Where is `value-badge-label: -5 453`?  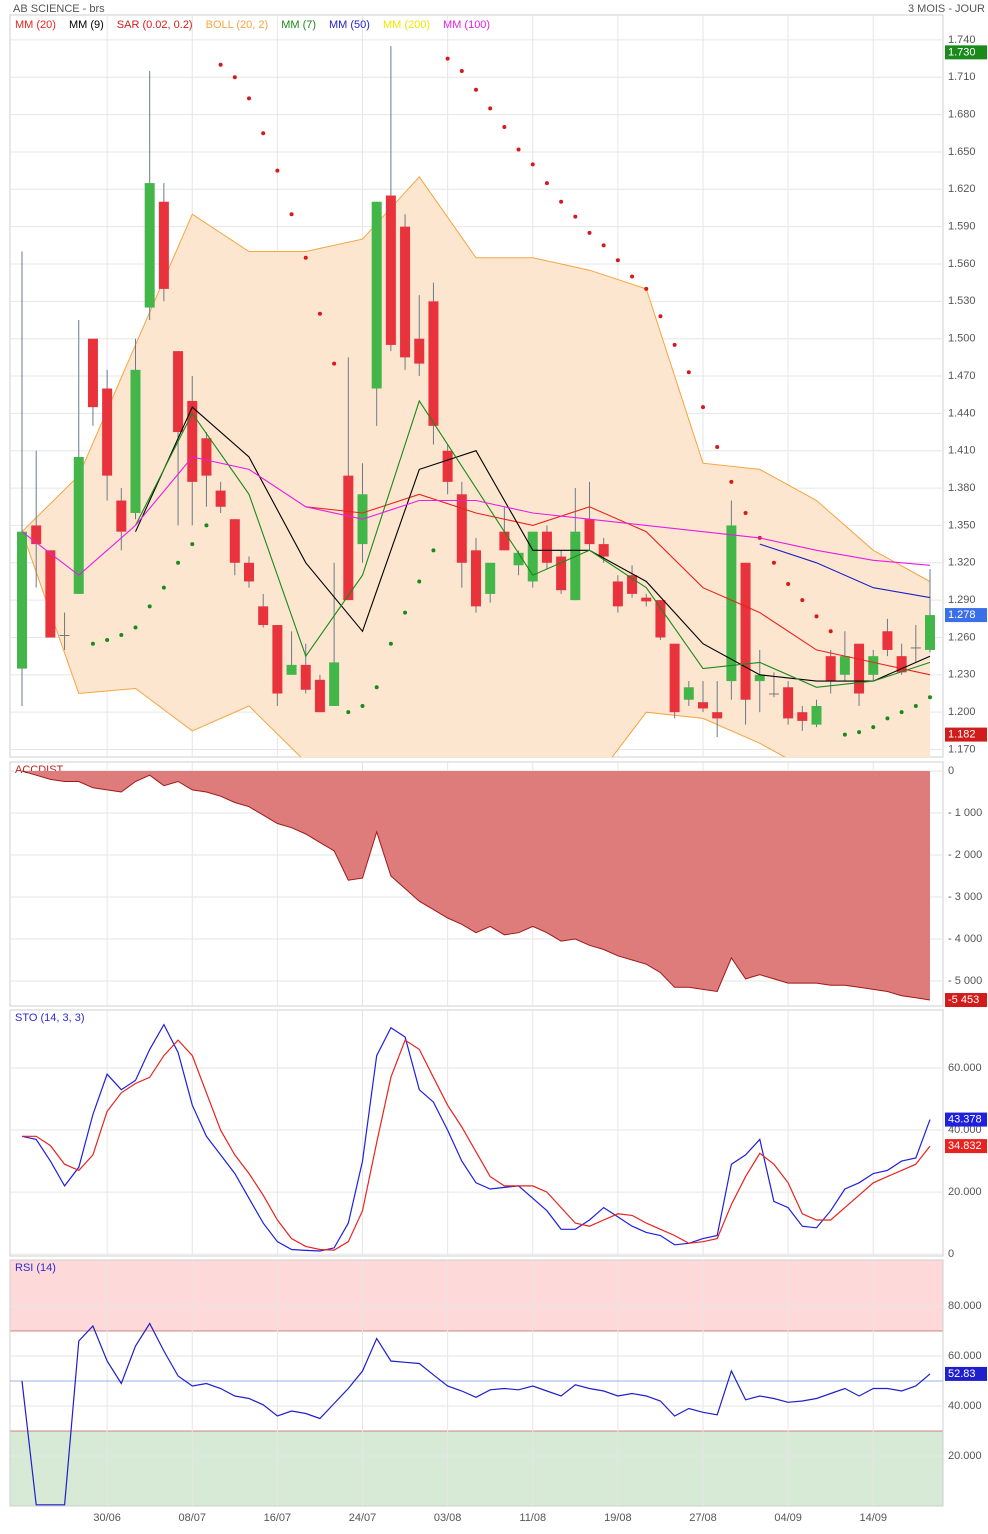
value-badge-label: -5 453 is located at coordinates (963, 1000).